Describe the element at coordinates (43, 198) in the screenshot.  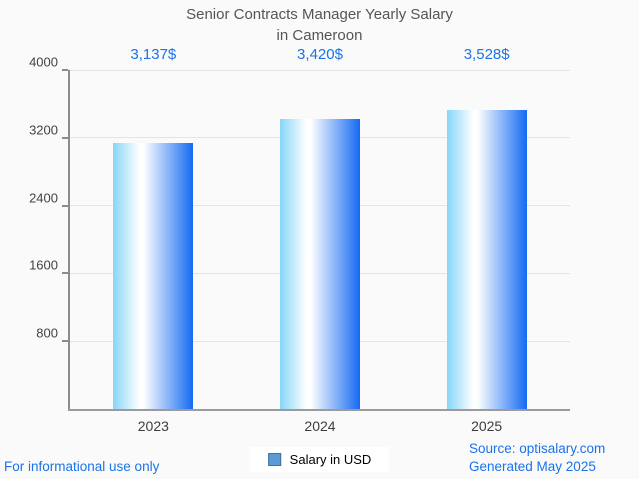
I see `y-tick-label: 2400` at that location.